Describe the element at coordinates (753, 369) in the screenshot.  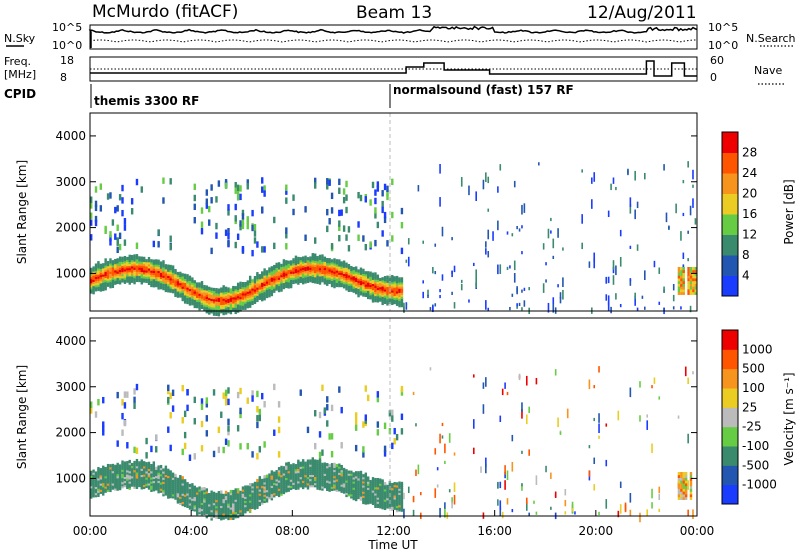
I see `colorbar-tick-label: 500` at that location.